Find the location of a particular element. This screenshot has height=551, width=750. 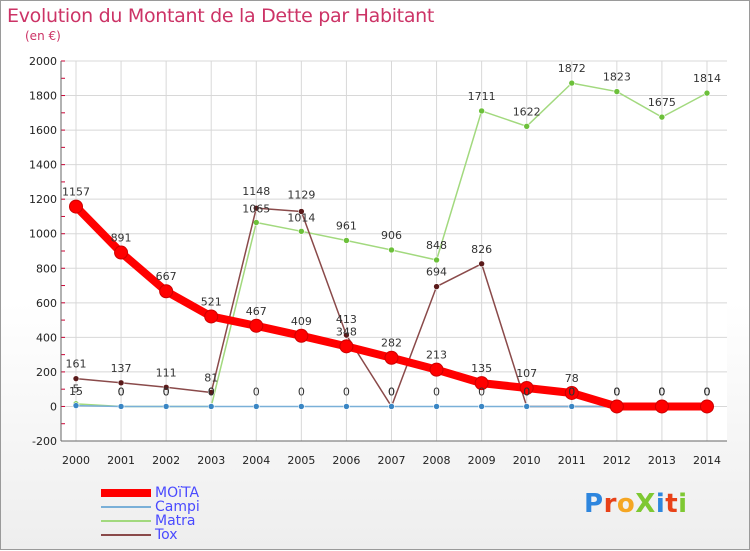

series-matra-data-label: 1823 is located at coordinates (617, 77).